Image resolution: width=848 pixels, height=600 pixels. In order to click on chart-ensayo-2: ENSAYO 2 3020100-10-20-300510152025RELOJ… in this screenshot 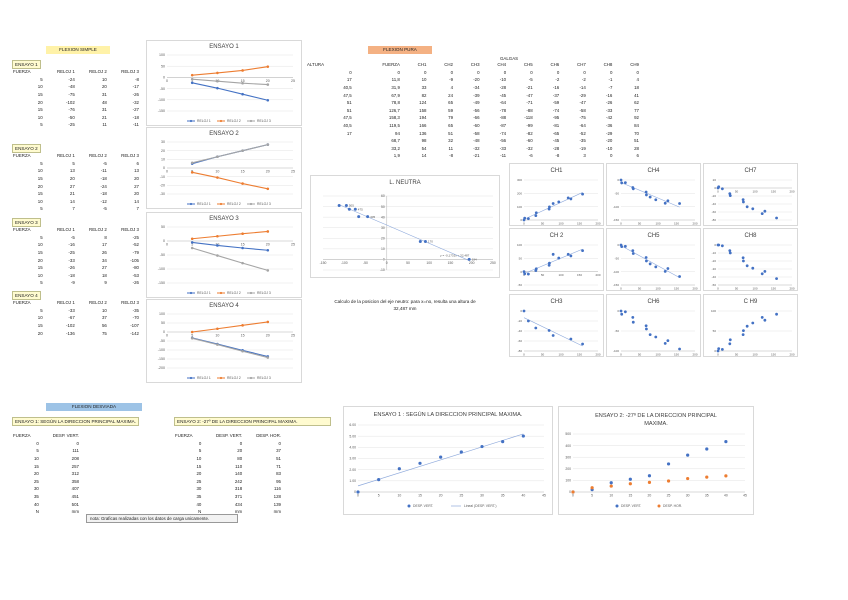, I will do `click(224, 168)`.